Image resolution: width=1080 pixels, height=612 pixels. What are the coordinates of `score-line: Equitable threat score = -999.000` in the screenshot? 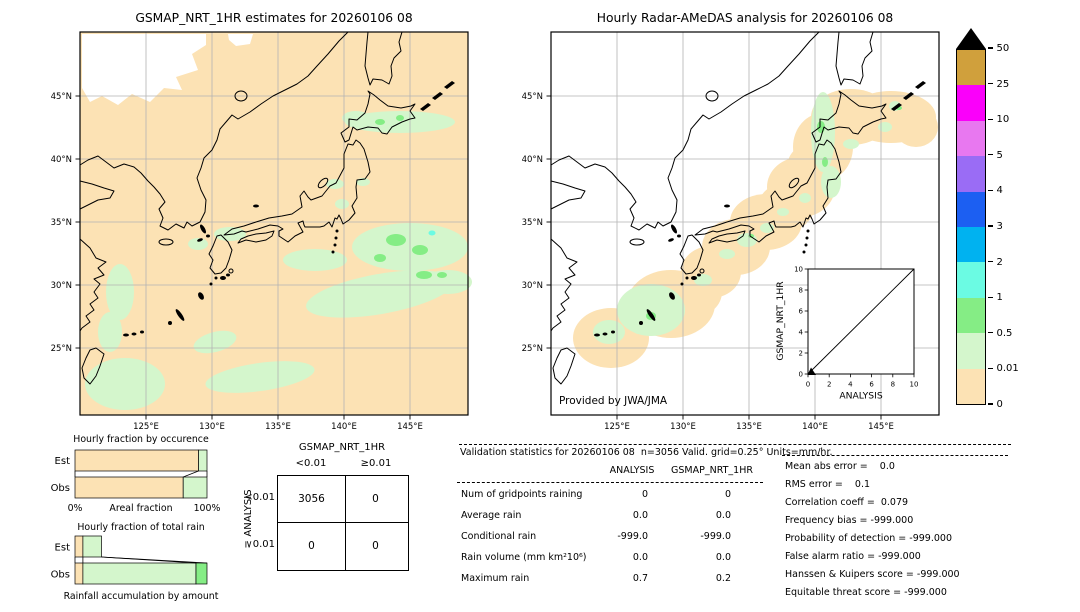 It's located at (866, 592).